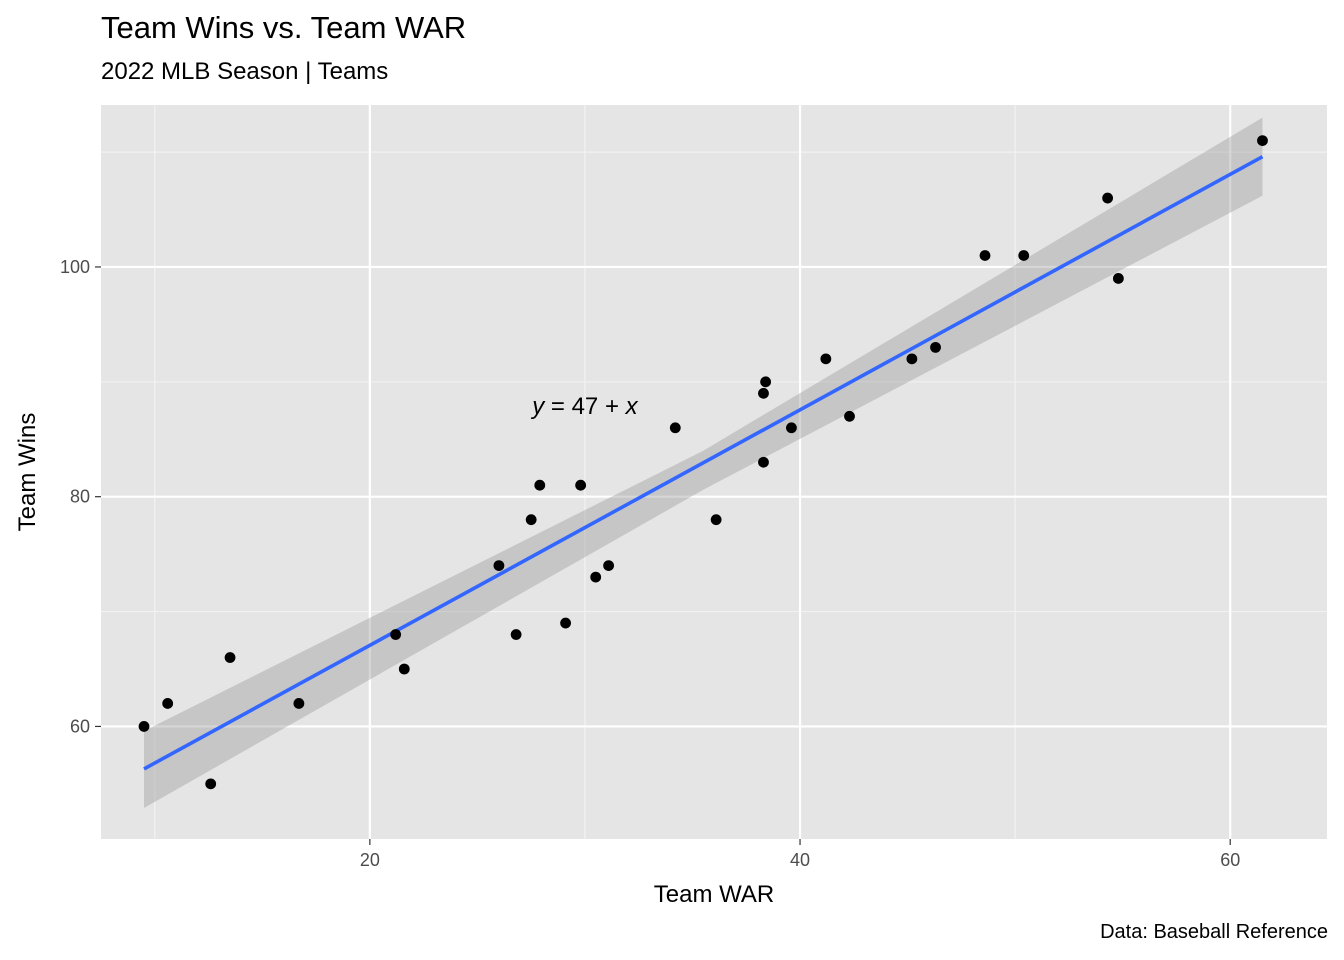 This screenshot has height=960, width=1344. Describe the element at coordinates (284, 27) in the screenshot. I see `chart-title: Team Wins vs. Team WAR` at that location.